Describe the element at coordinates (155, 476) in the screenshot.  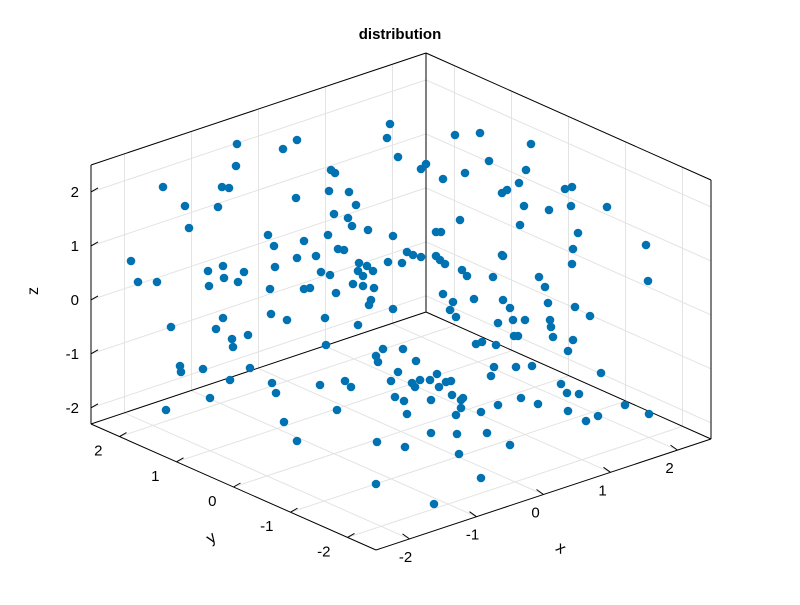
I see `y-tick-label: 1` at that location.